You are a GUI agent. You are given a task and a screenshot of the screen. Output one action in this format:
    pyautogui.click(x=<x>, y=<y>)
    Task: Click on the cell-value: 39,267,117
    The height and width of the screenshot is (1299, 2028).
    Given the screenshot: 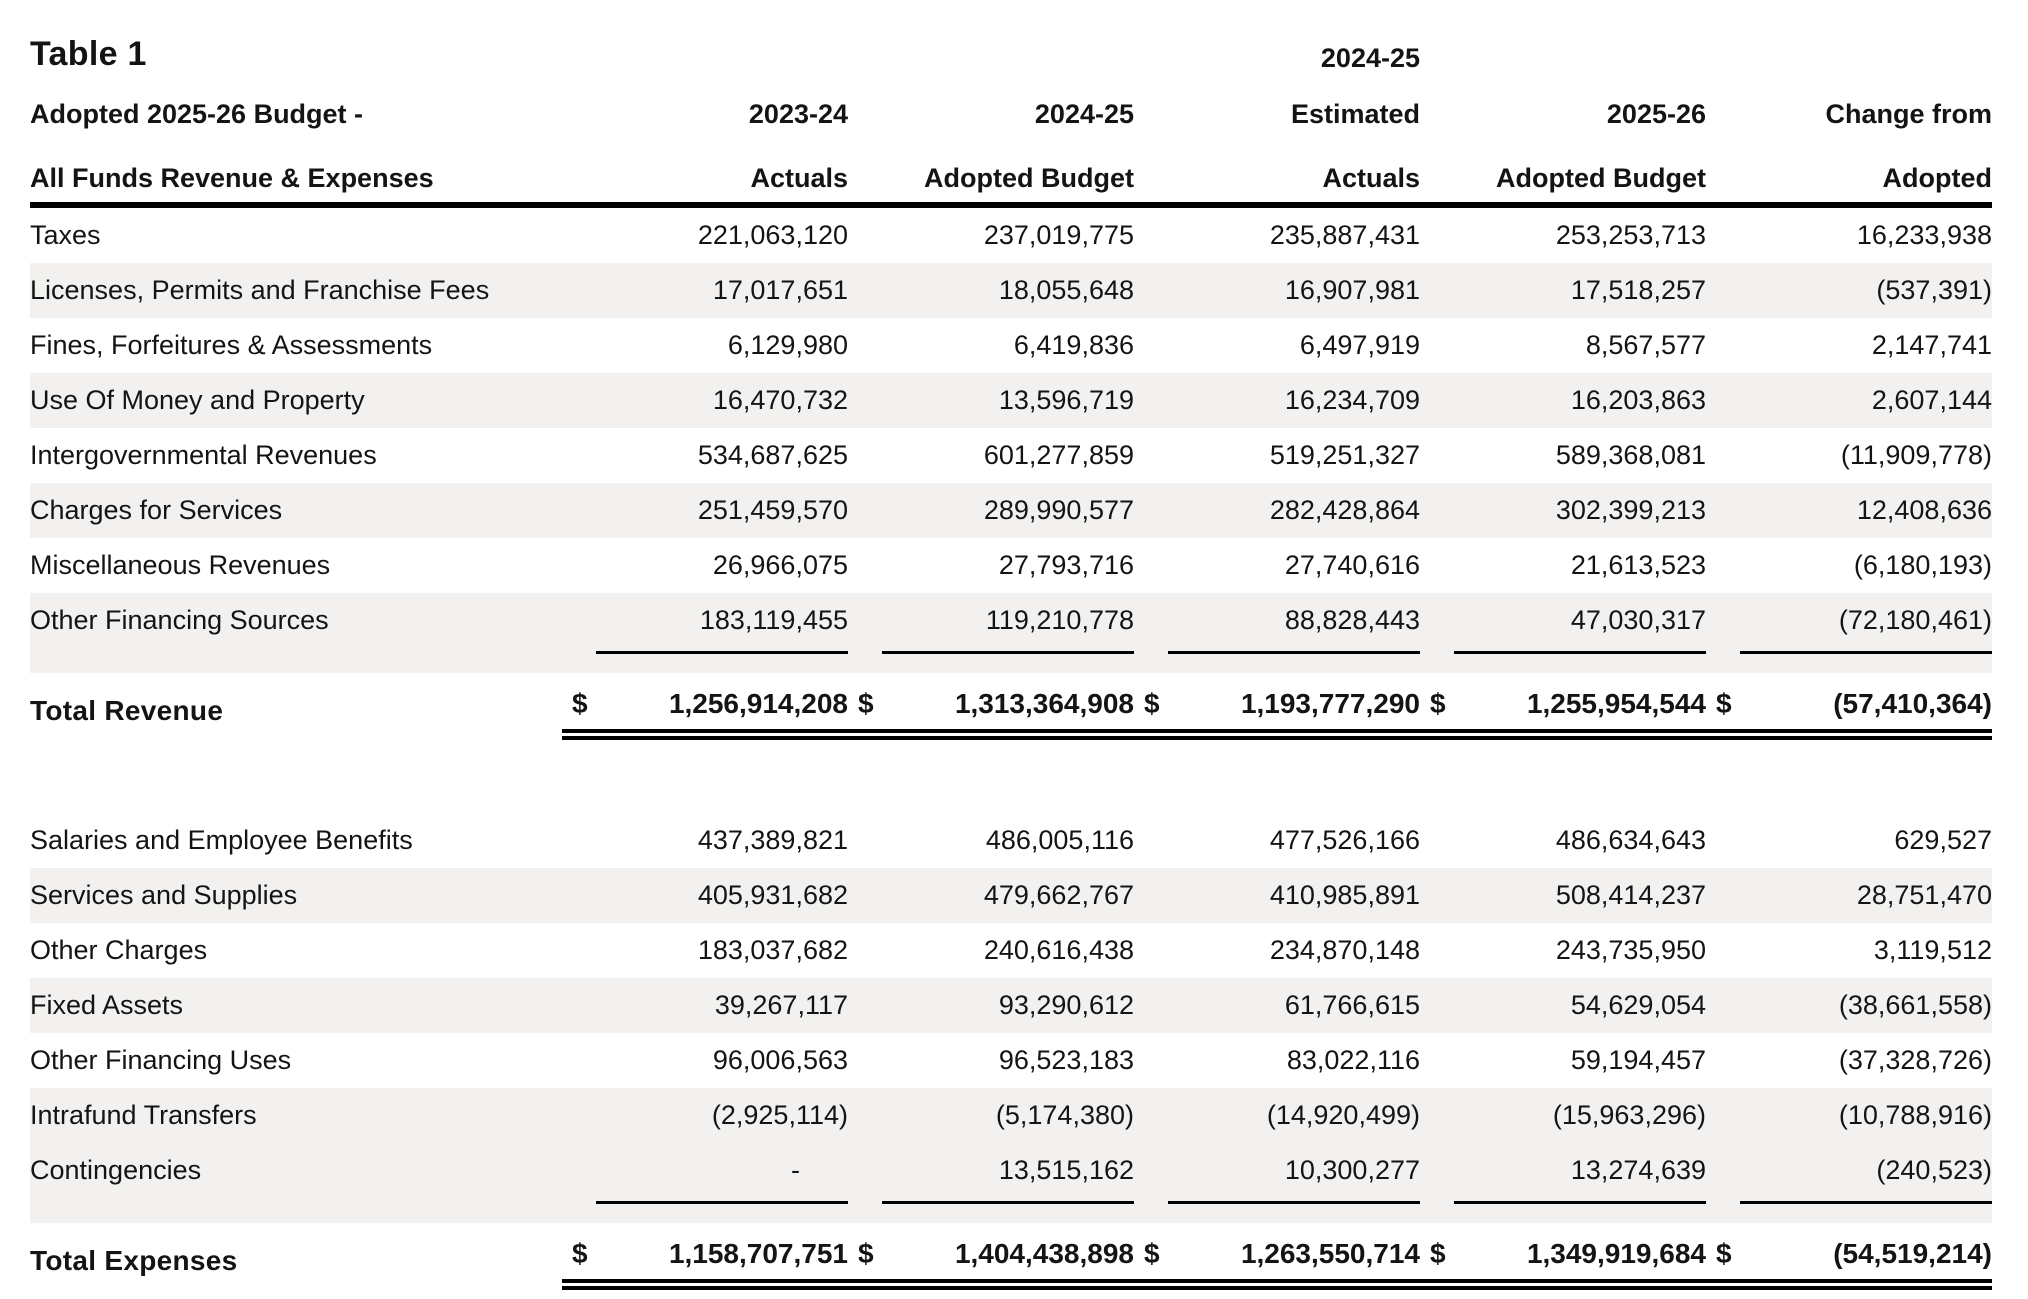 What is the action you would take?
    pyautogui.click(x=781, y=1005)
    